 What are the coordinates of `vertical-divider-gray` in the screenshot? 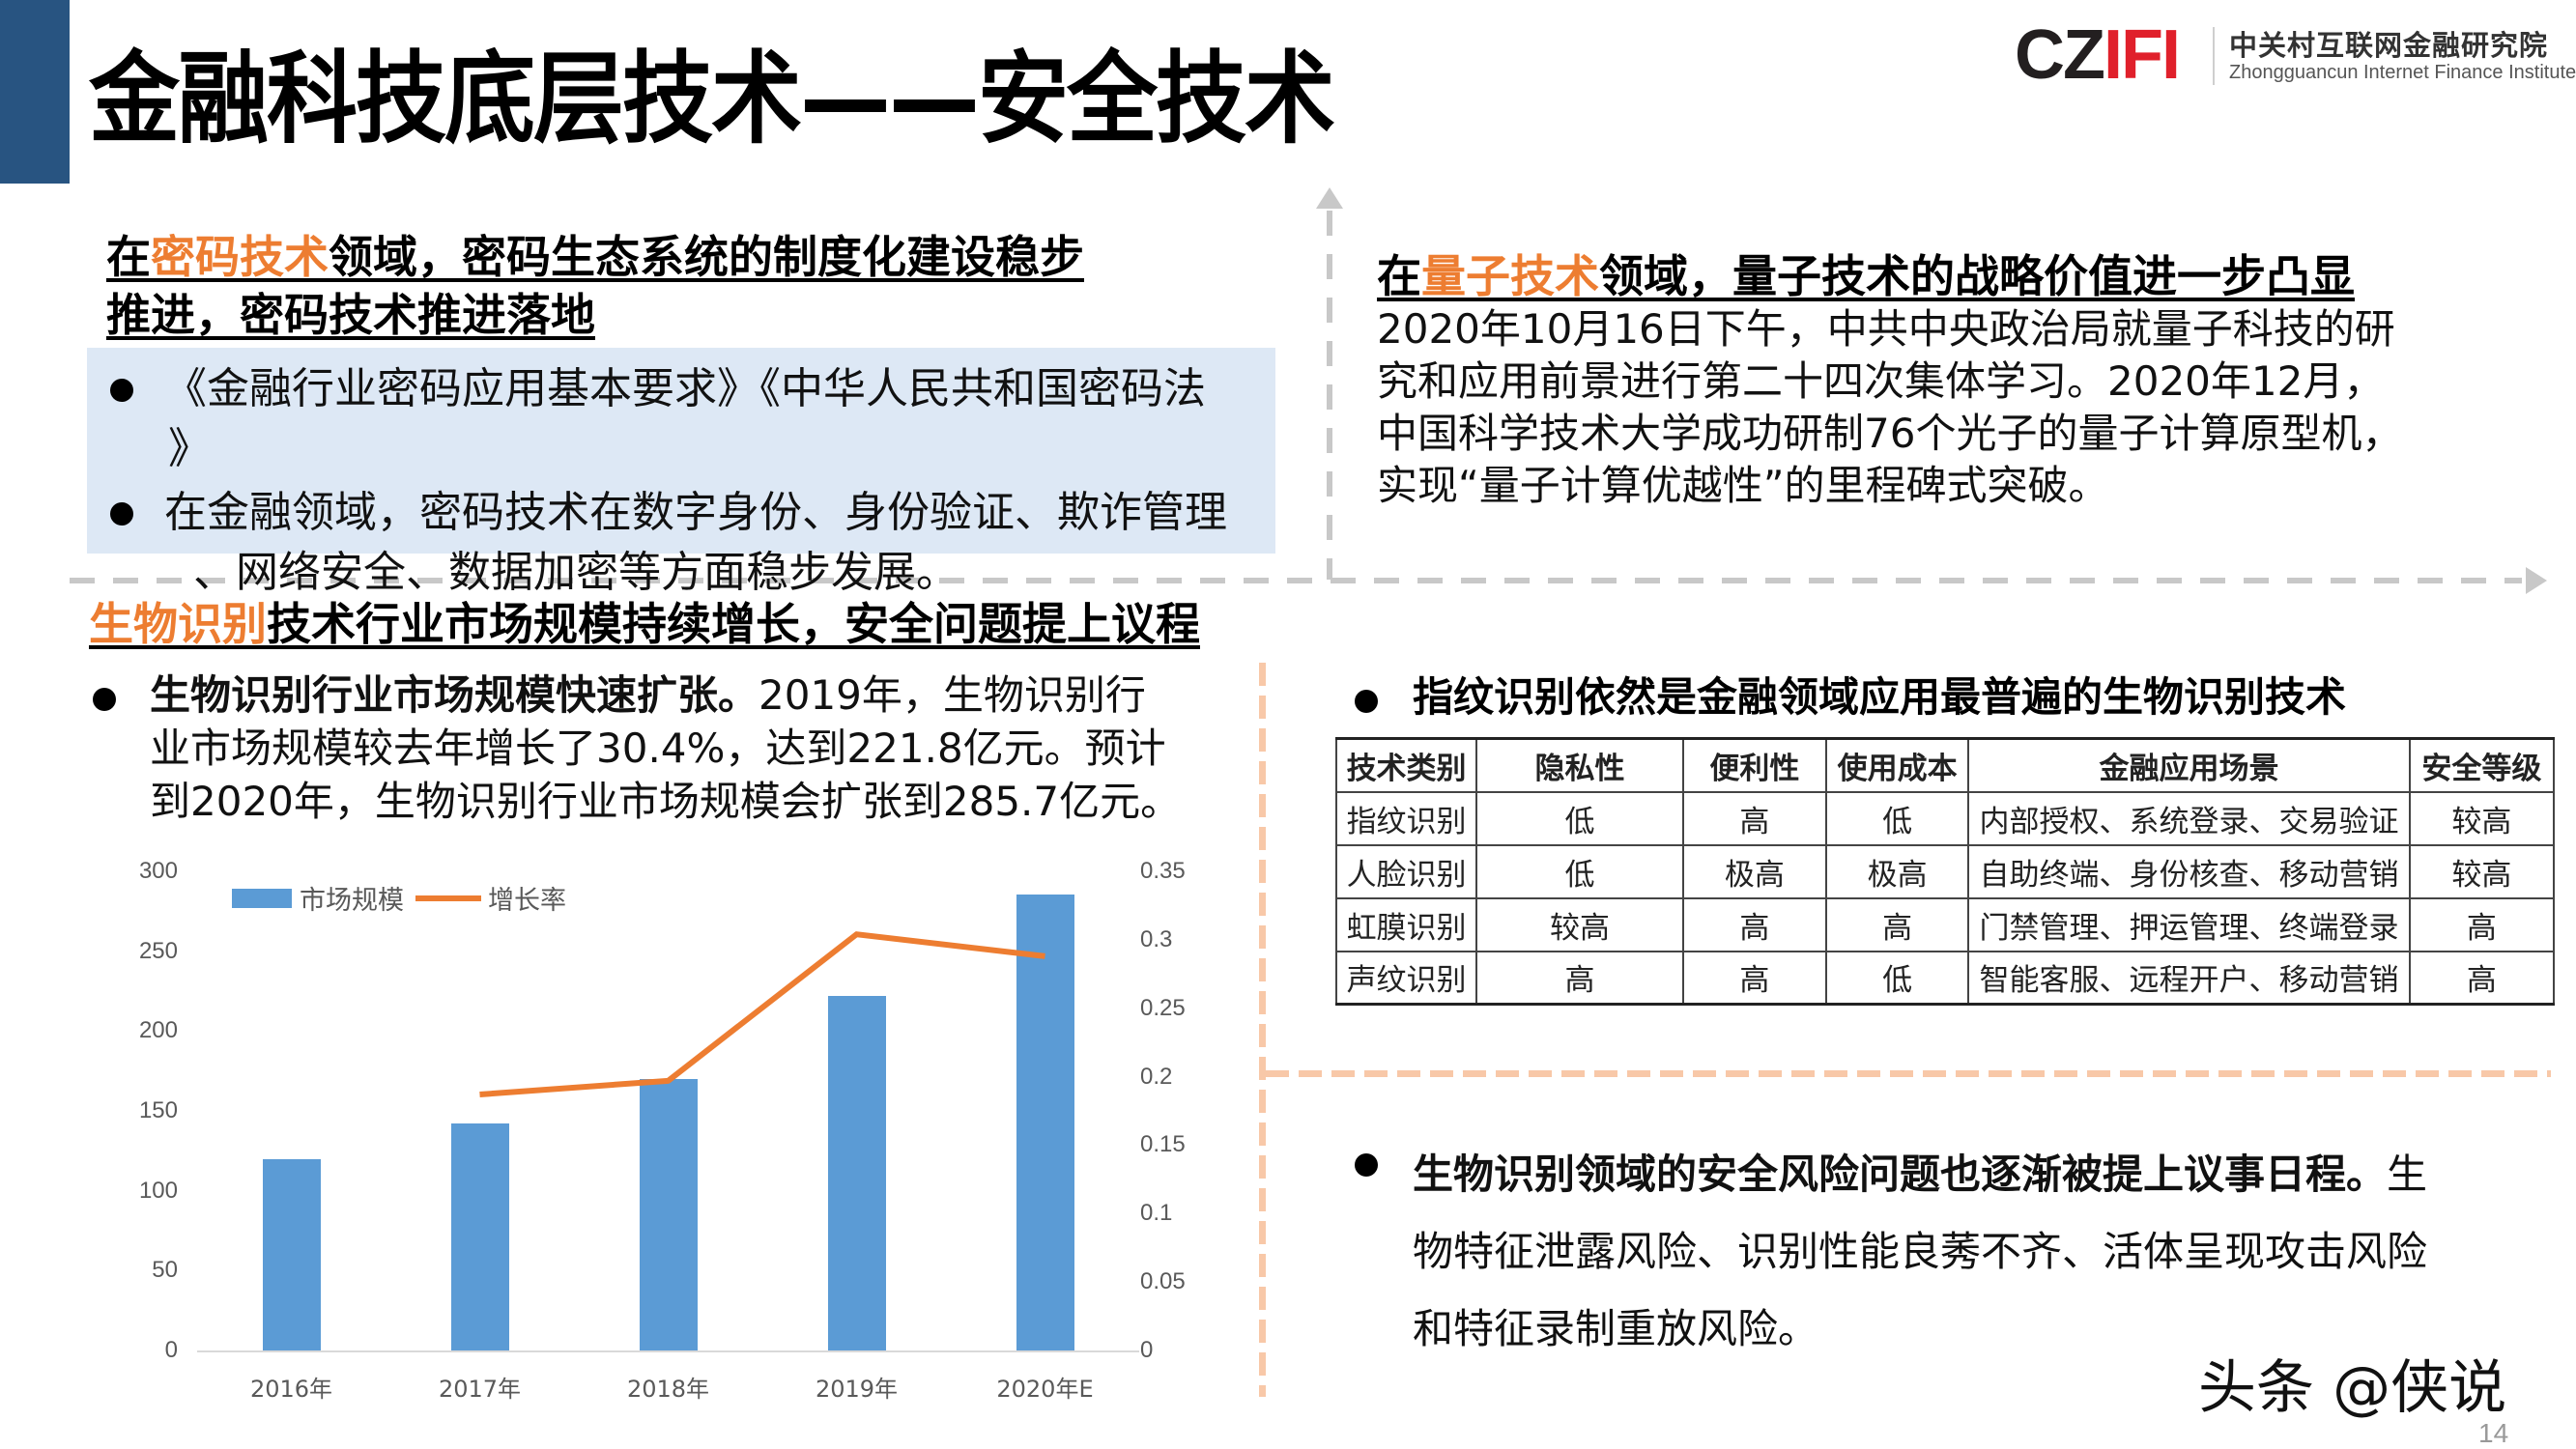 It's located at (1330, 395).